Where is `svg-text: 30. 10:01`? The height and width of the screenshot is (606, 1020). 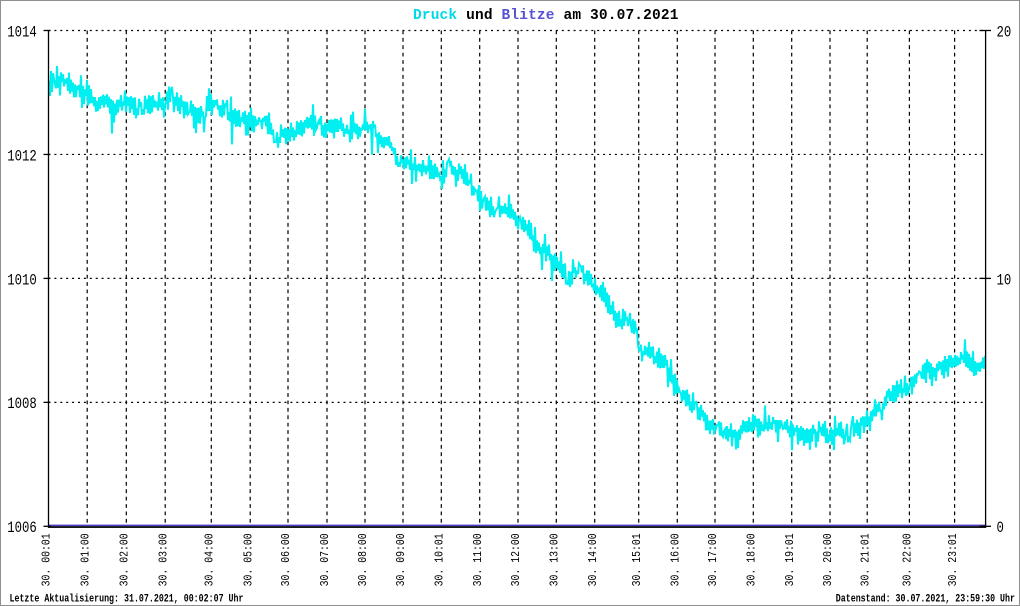 svg-text: 30. 10:01 is located at coordinates (440, 559).